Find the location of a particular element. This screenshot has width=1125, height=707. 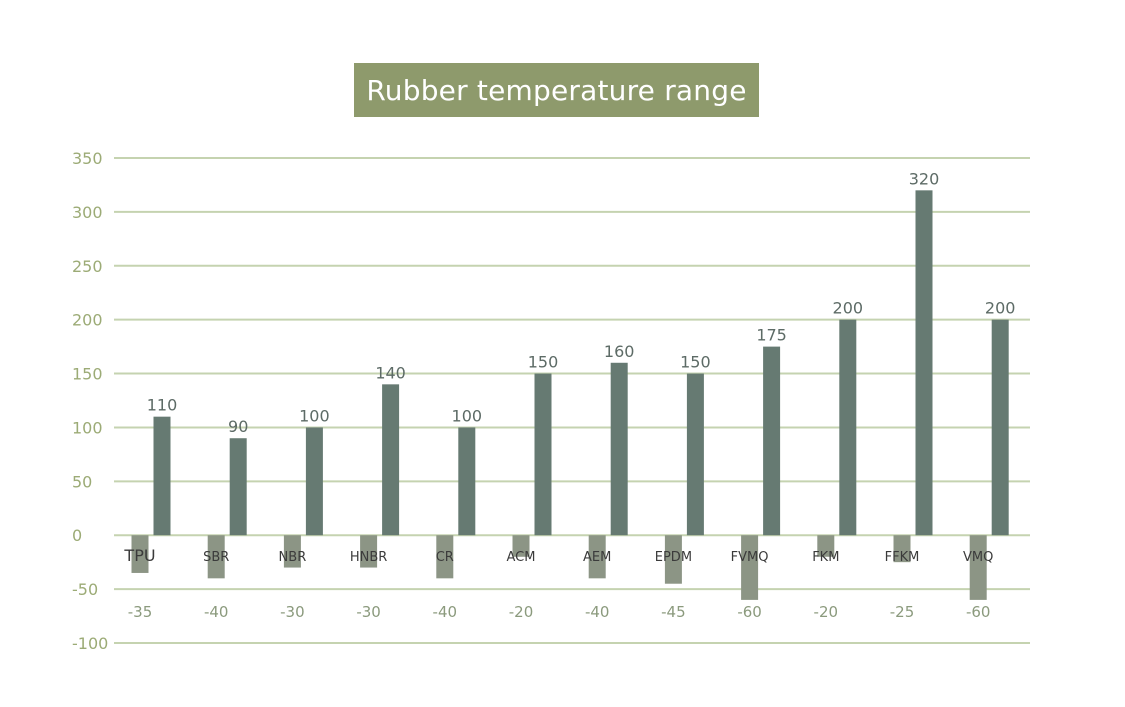

max-value-label: 140 is located at coordinates (390, 372).